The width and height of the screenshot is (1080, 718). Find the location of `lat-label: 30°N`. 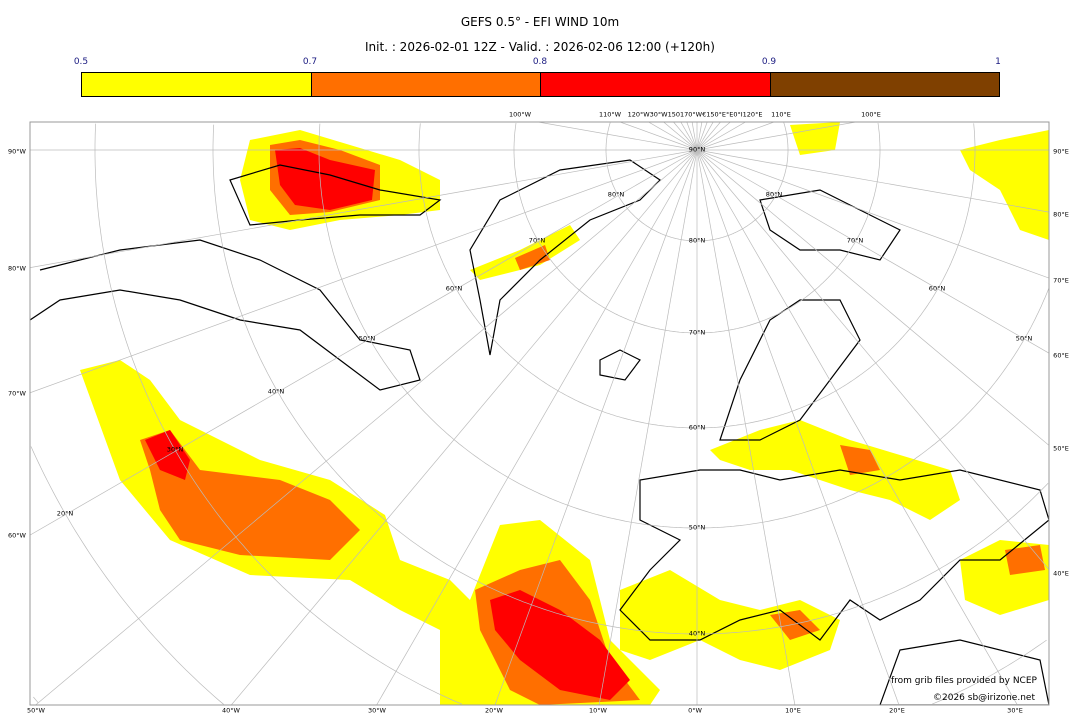

lat-label: 30°N is located at coordinates (175, 449).